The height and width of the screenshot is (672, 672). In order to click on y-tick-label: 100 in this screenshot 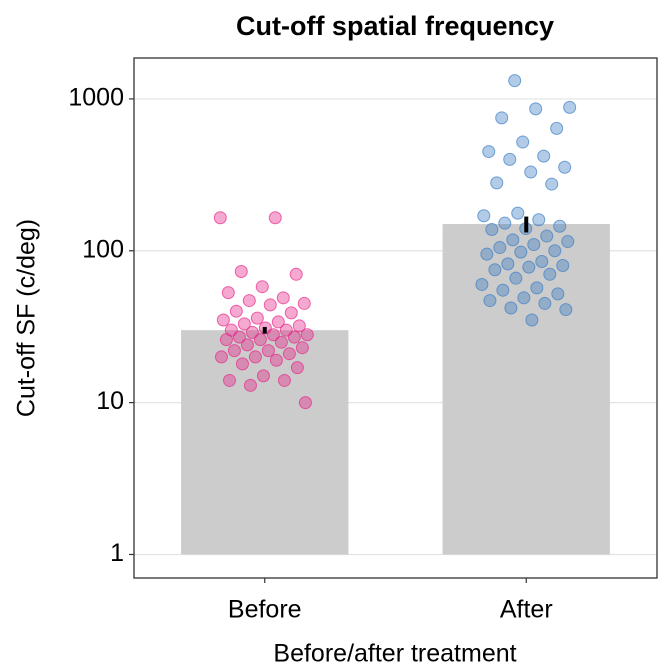, I will do `click(103, 249)`.